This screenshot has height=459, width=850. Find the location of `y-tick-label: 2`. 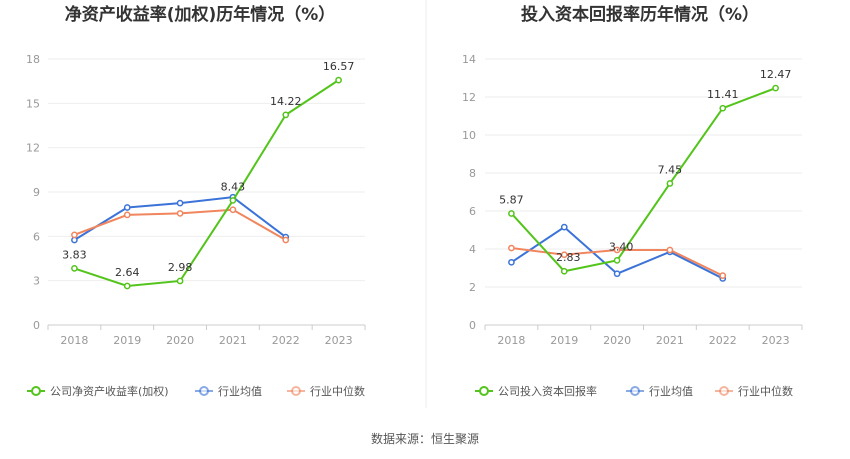

y-tick-label: 2 is located at coordinates (472, 287).